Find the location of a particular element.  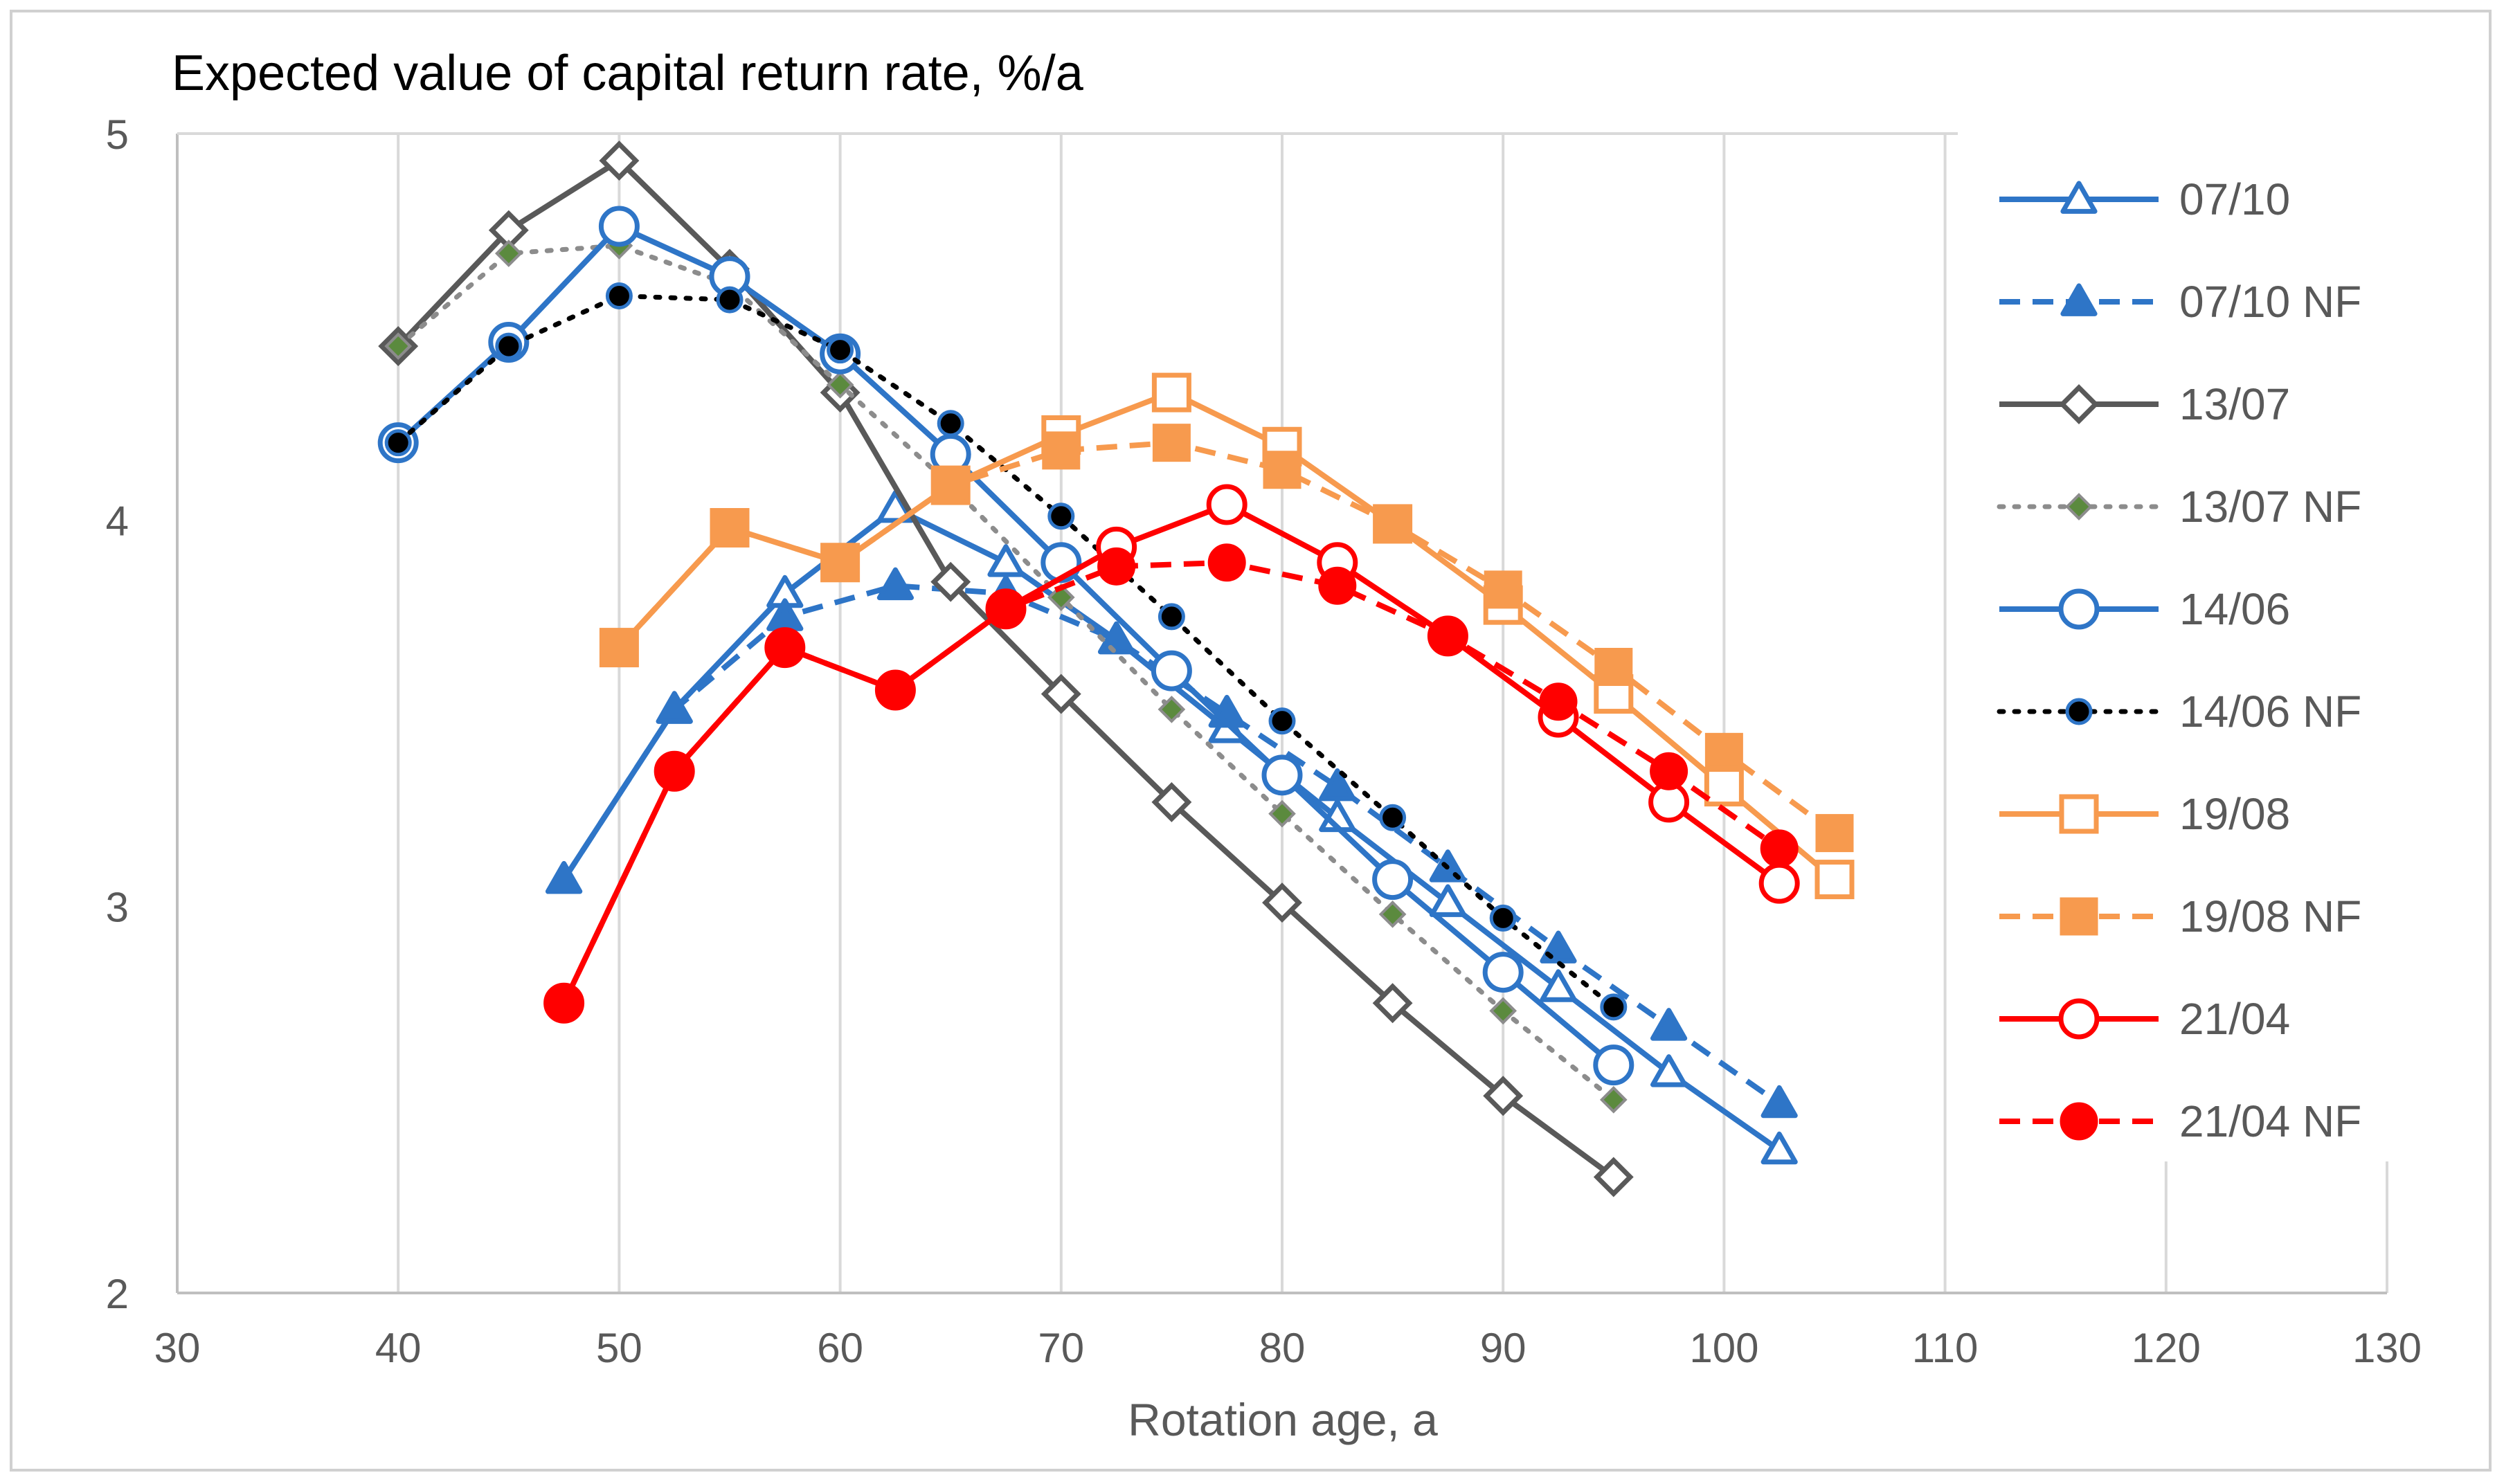

series-19-08-nf is located at coordinates (1227, 638).